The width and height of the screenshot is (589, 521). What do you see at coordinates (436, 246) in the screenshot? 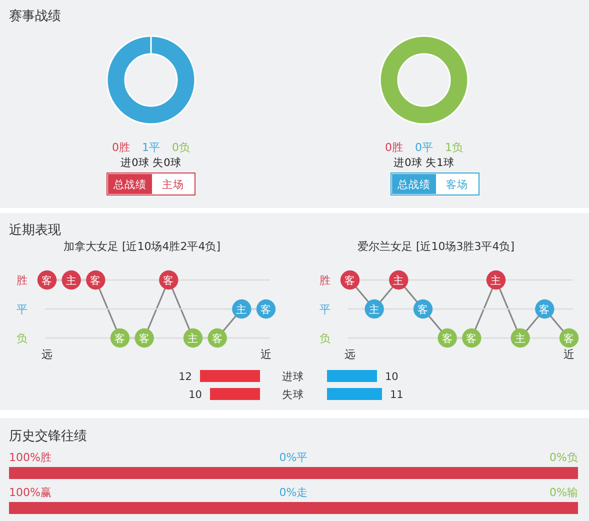
I see `chart-subtitle: 爱尔兰女足 [近10场3胜3平4负]` at bounding box center [436, 246].